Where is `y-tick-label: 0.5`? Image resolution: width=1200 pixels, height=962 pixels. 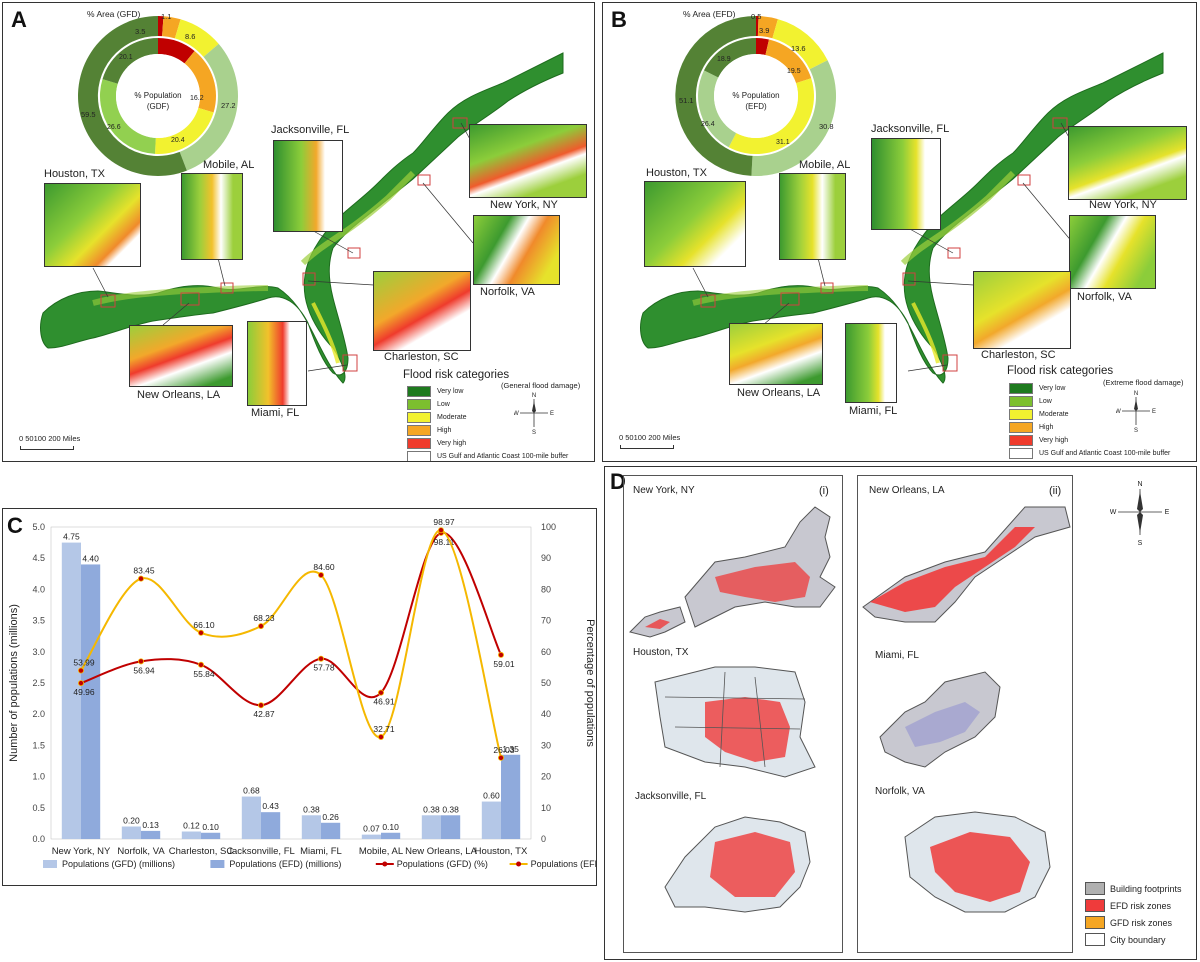 y-tick-label: 0.5 is located at coordinates (38, 808).